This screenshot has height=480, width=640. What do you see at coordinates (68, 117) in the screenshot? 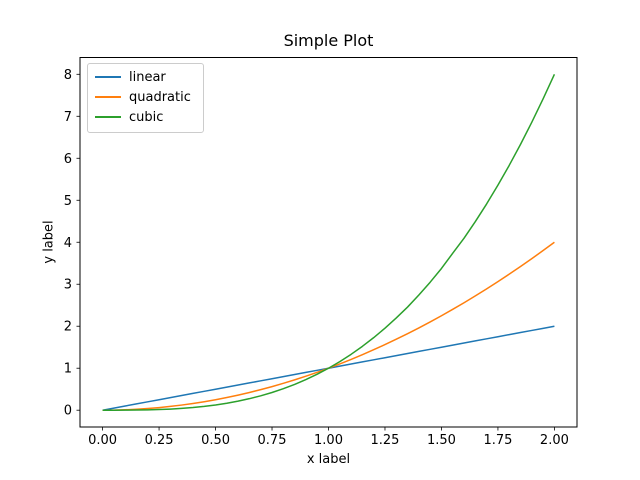
I see `y-tick-label: 7` at bounding box center [68, 117].